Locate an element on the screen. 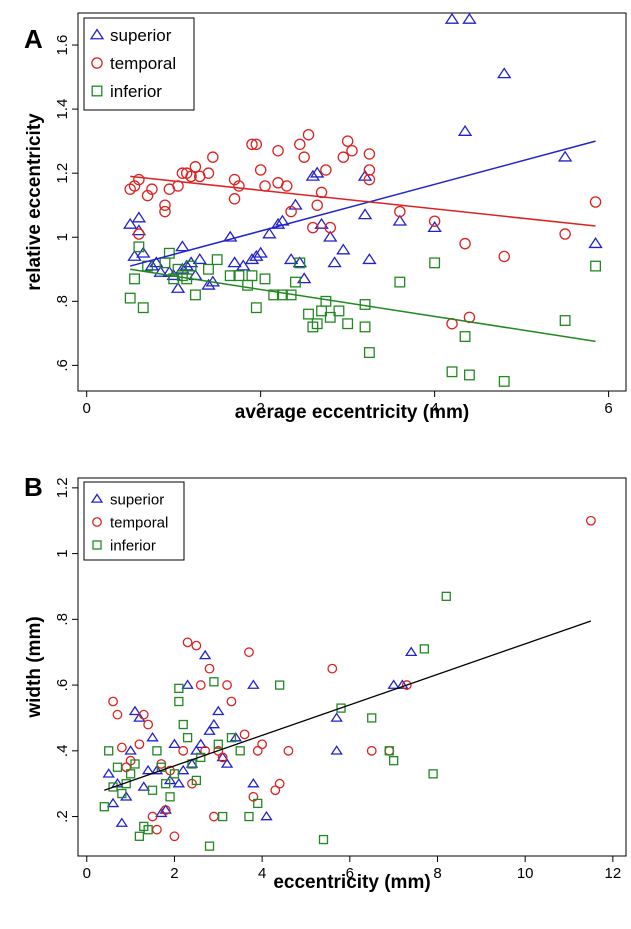 This screenshot has width=631, height=929. x-axis-title: average eccentricity (mm) is located at coordinates (352, 412).